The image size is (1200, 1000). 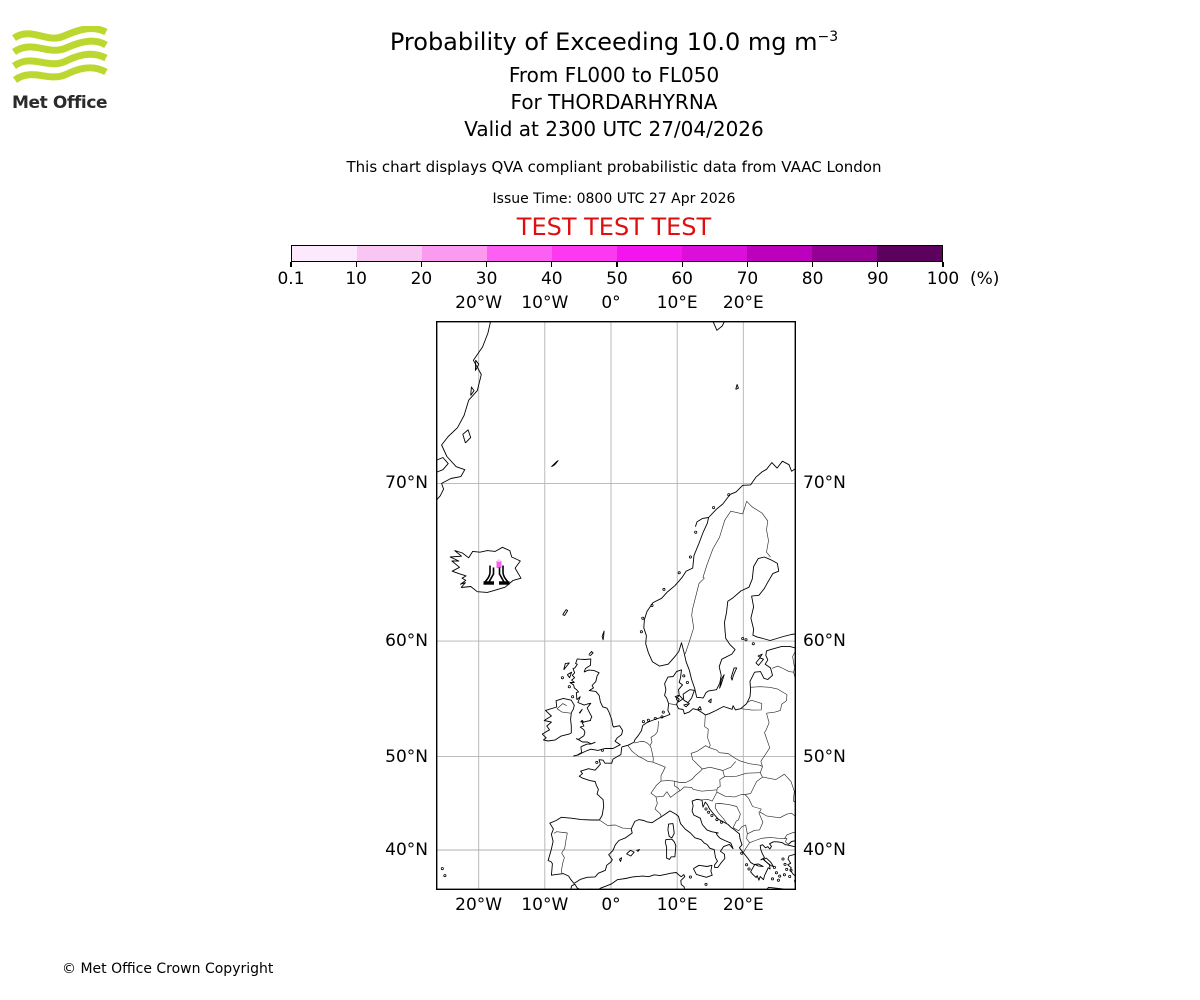 I want to click on lon-tick-label-top: 10°E, so click(x=677, y=303).